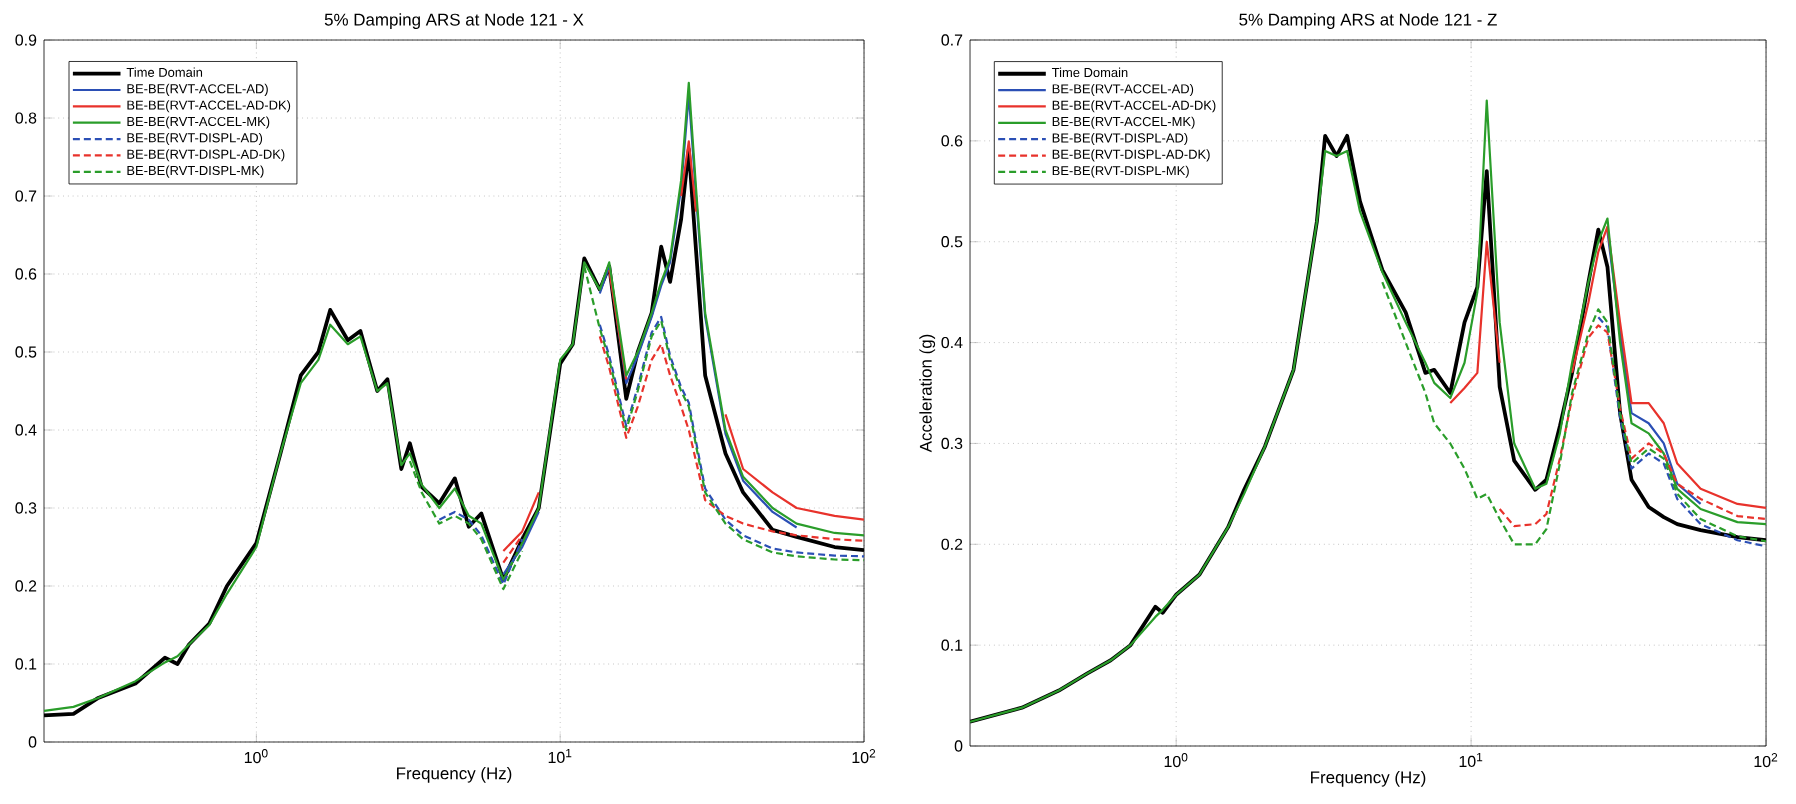  Describe the element at coordinates (454, 21) in the screenshot. I see `chart-title: 5% Damping ARS at Node 121 - X` at that location.